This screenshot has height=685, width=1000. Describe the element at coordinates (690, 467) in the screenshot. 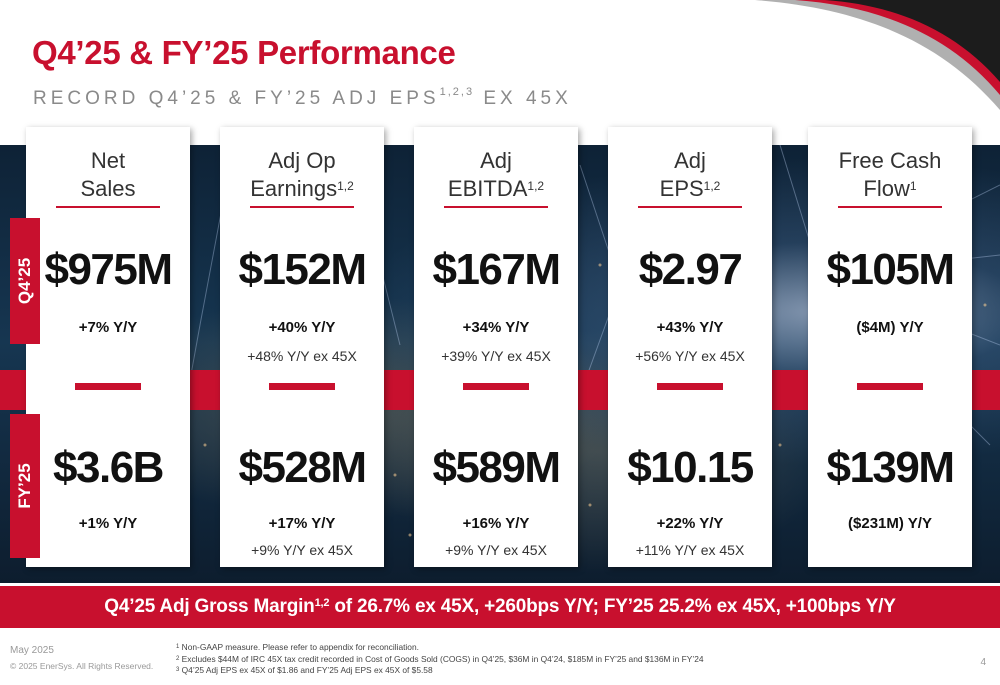

I see `fy-value: $10.15` at that location.